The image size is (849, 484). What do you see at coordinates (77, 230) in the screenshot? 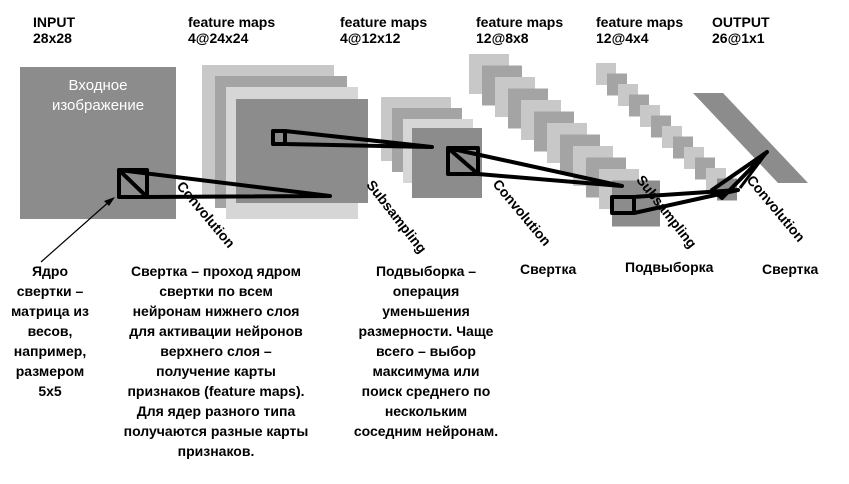
I see `kernel-pointer-arrow` at bounding box center [77, 230].